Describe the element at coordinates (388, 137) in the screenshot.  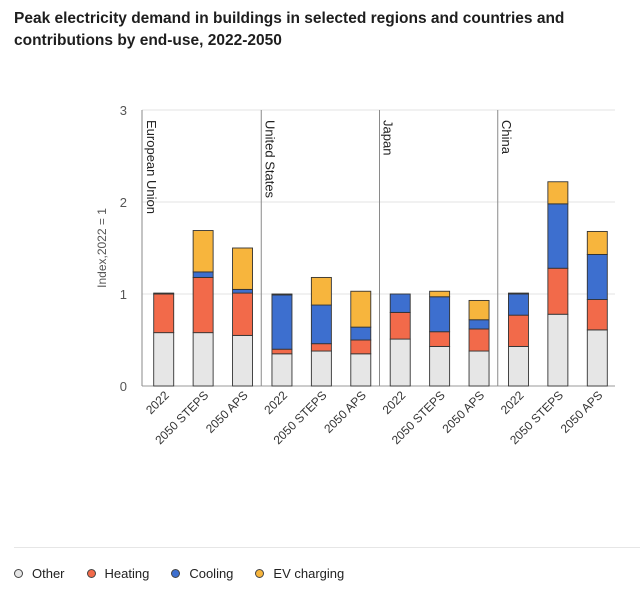
I see `group-label: Japan` at that location.